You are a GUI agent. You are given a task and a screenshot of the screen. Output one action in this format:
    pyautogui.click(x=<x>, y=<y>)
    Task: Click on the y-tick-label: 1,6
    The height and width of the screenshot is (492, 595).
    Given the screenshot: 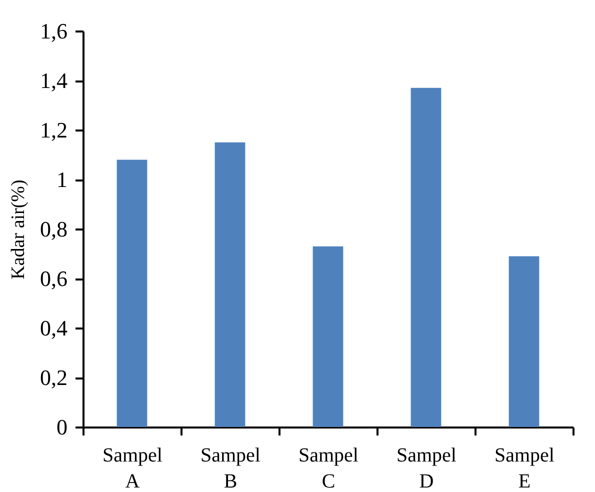 What is the action you would take?
    pyautogui.click(x=54, y=31)
    